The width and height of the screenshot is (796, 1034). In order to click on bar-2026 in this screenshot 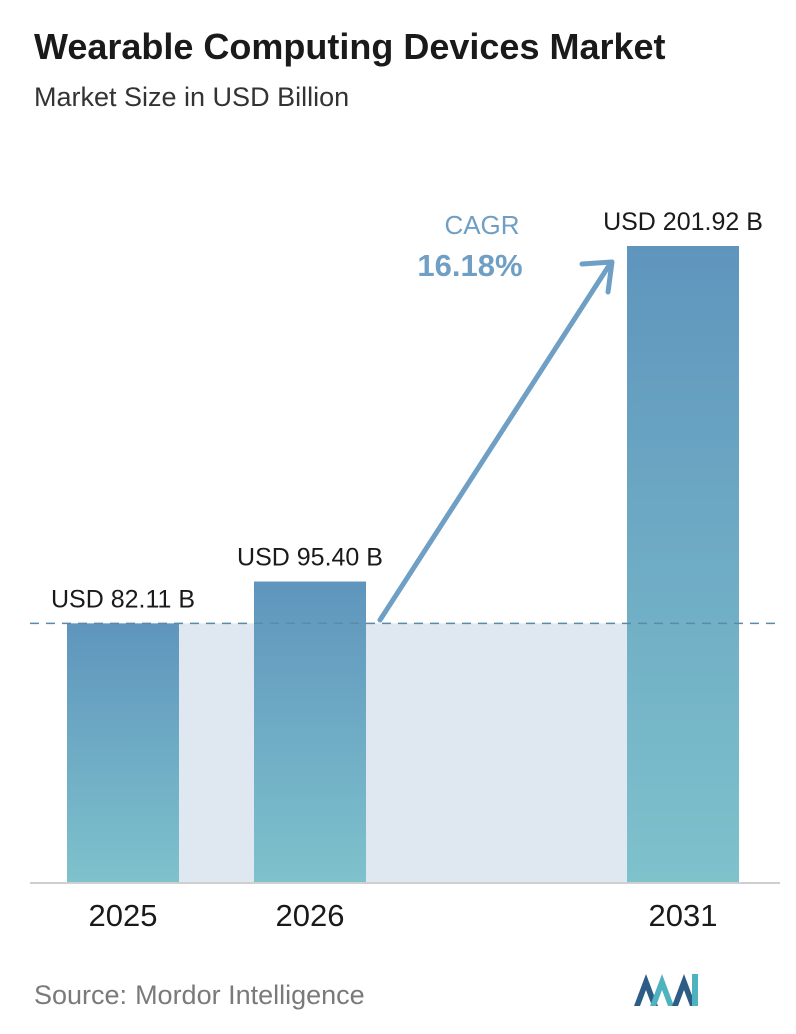, I will do `click(310, 731)`.